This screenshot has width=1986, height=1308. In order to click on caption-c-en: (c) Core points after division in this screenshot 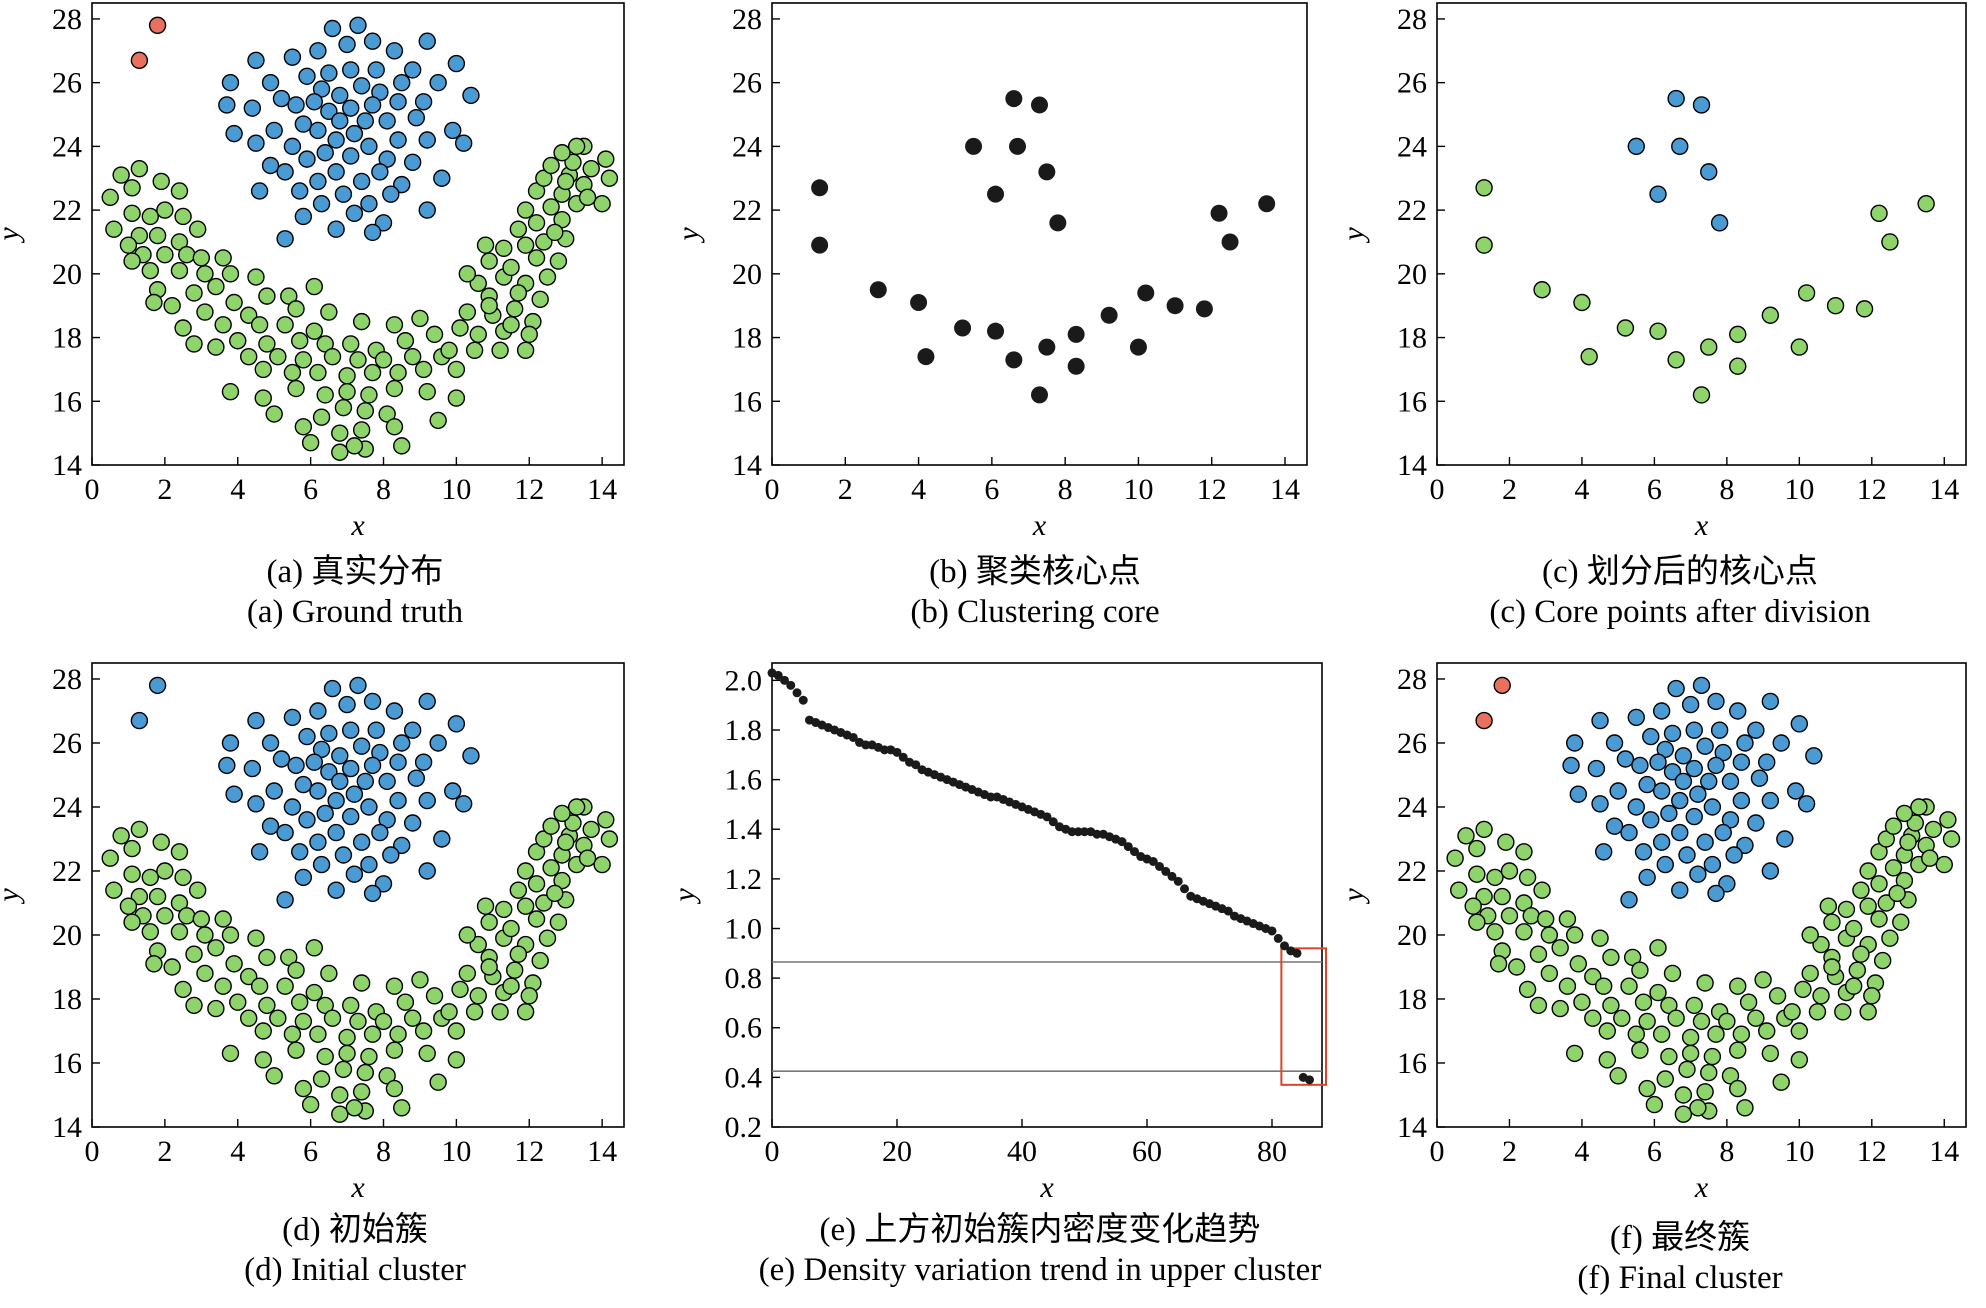, I will do `click(1680, 612)`.